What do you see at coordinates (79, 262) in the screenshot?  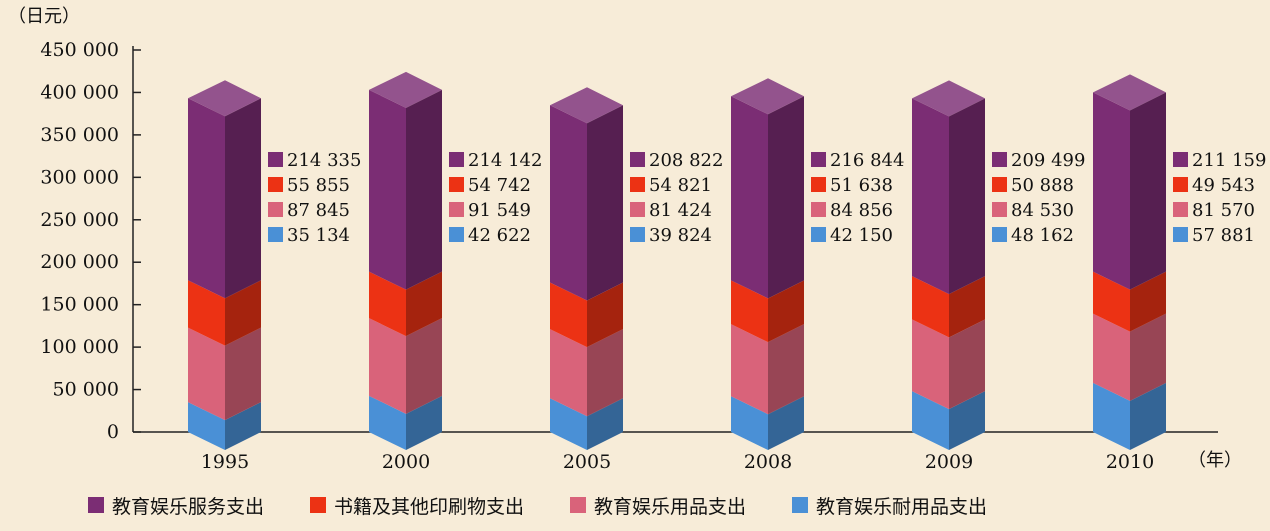 I see `y-tick-label: 200 000` at bounding box center [79, 262].